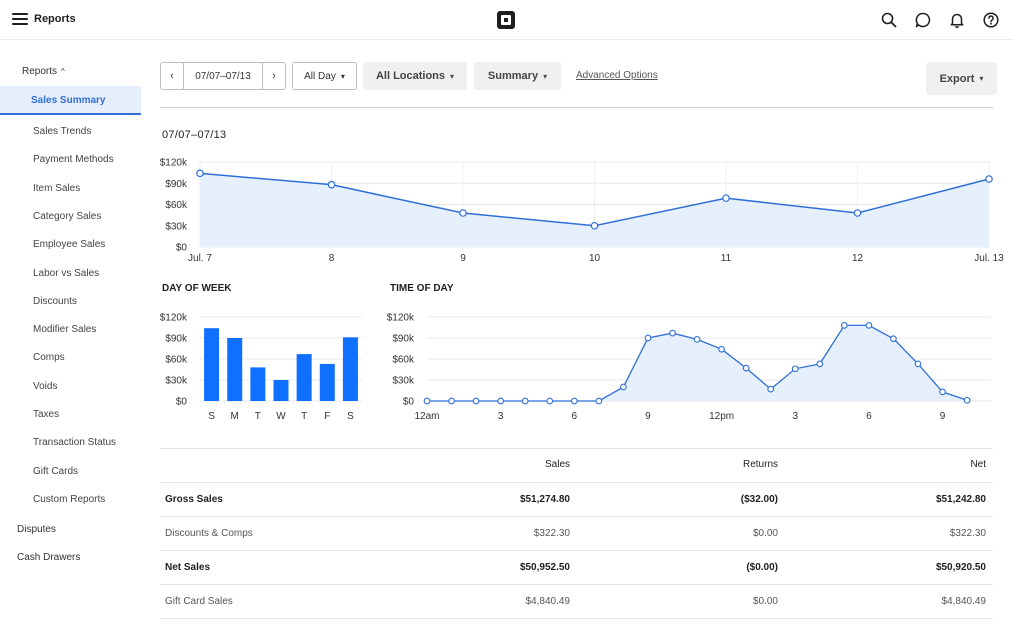  What do you see at coordinates (332, 258) in the screenshot?
I see `x-tick-label: 8` at bounding box center [332, 258].